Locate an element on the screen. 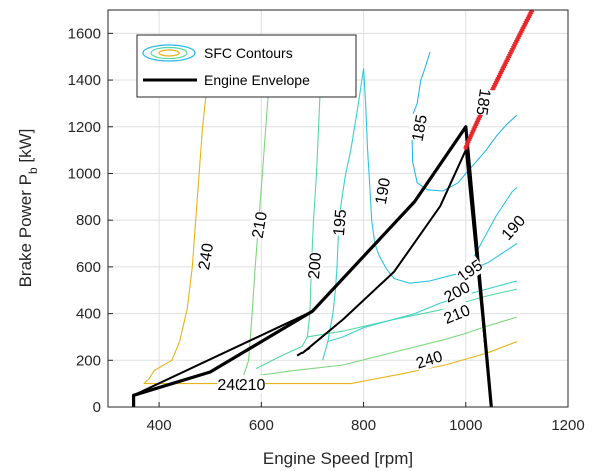  operating-line-dash is located at coordinates (304, 351).